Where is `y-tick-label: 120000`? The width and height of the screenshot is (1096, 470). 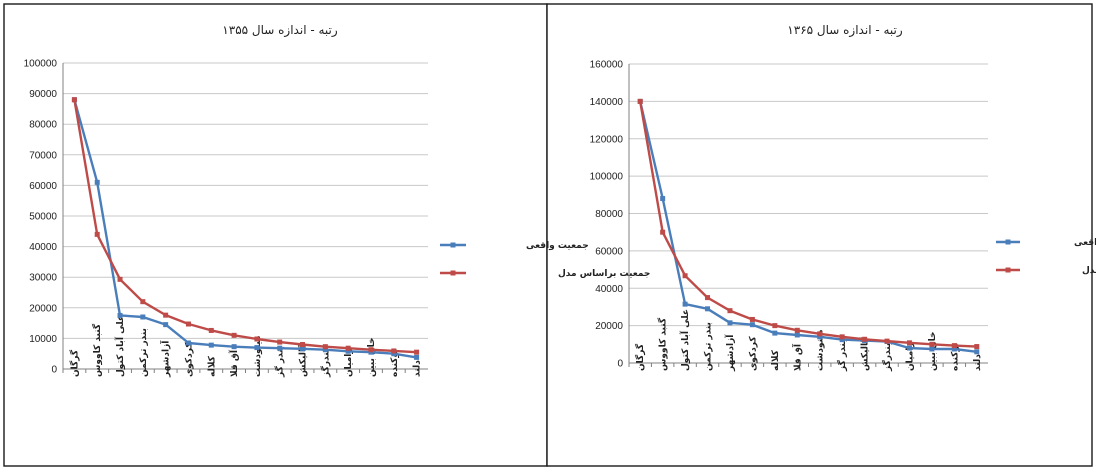
y-tick-label: 120000 is located at coordinates (607, 139).